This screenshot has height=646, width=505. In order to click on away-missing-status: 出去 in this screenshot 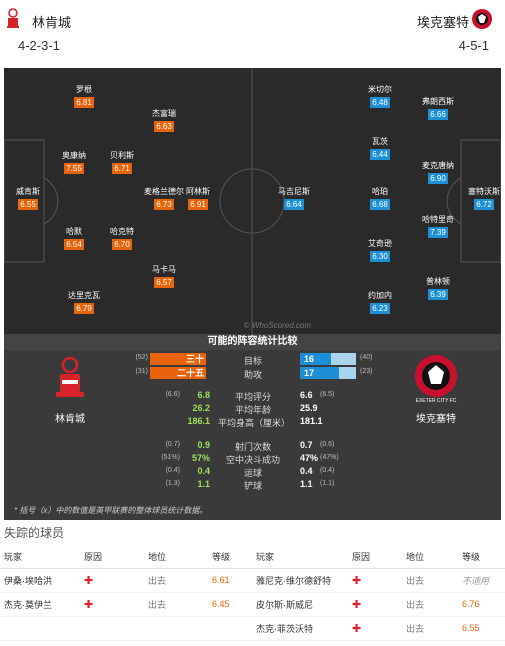, I will do `click(415, 628)`.